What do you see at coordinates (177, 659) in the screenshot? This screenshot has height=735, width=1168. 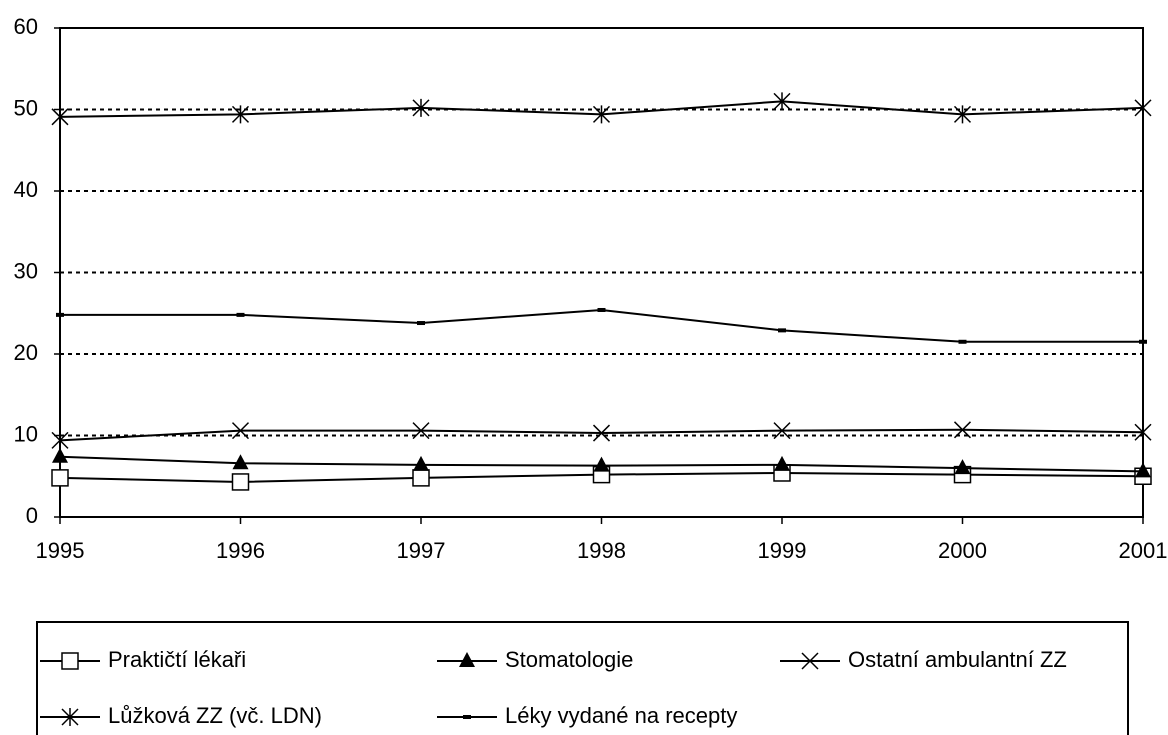 I see `legend-label: Praktičtí lékaři` at bounding box center [177, 659].